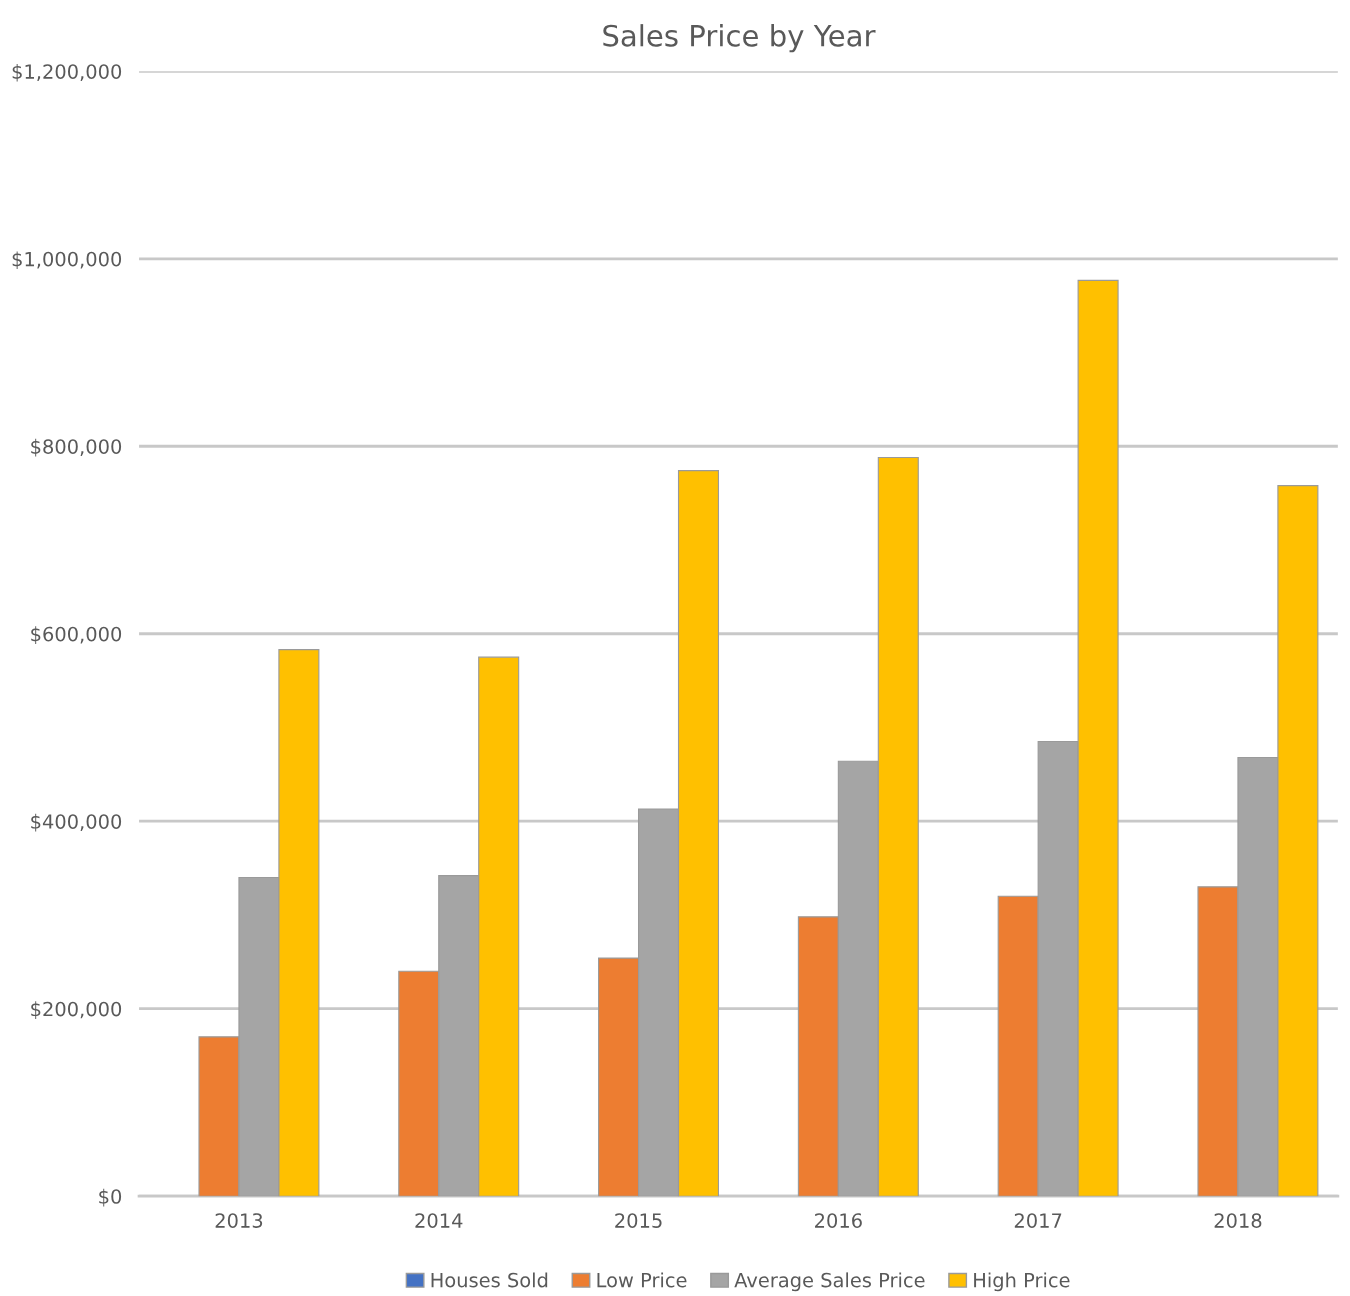 The height and width of the screenshot is (1296, 1350). What do you see at coordinates (76, 447) in the screenshot?
I see `y-tick-label: $800,000` at bounding box center [76, 447].